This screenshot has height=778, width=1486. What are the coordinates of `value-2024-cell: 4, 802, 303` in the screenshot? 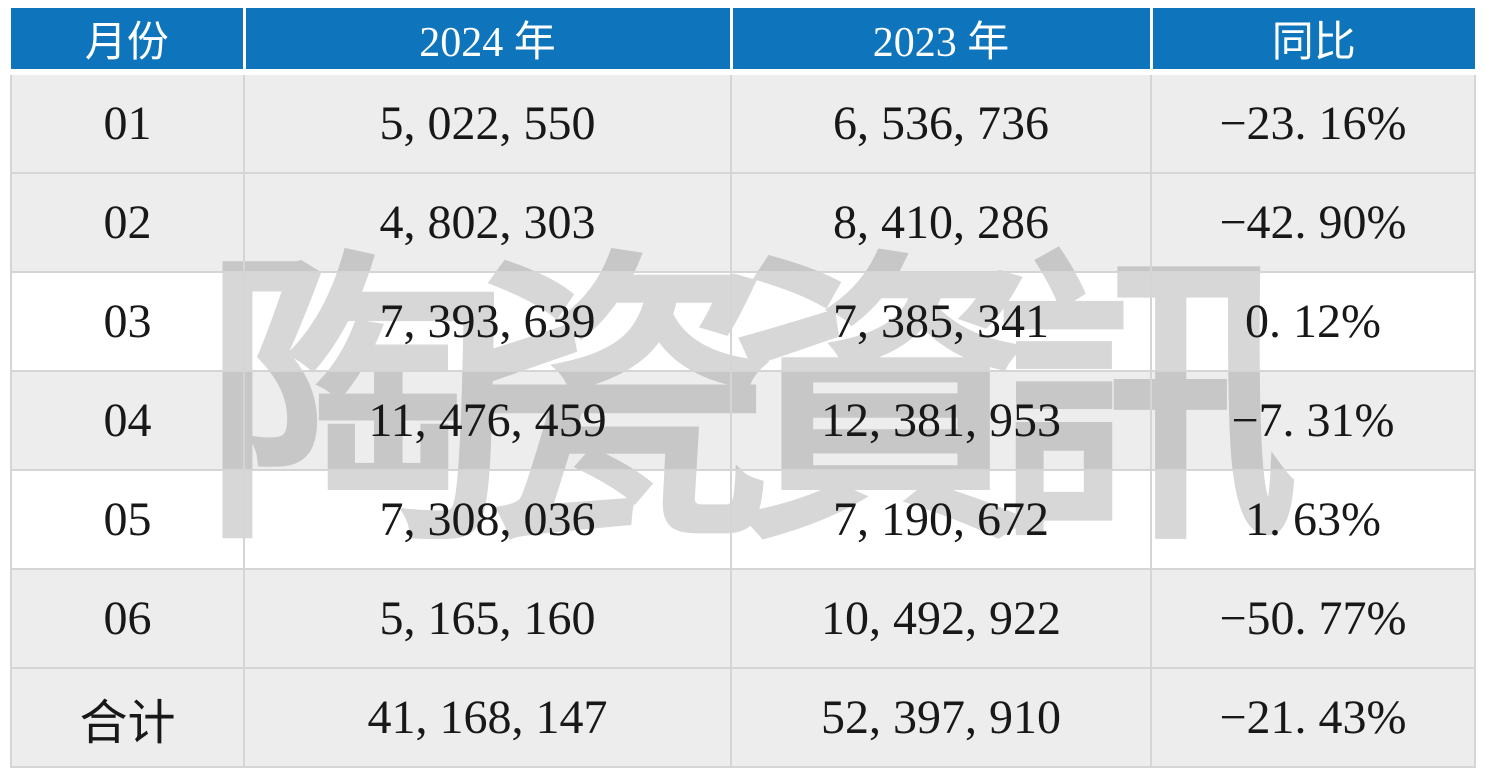 It's located at (487, 222).